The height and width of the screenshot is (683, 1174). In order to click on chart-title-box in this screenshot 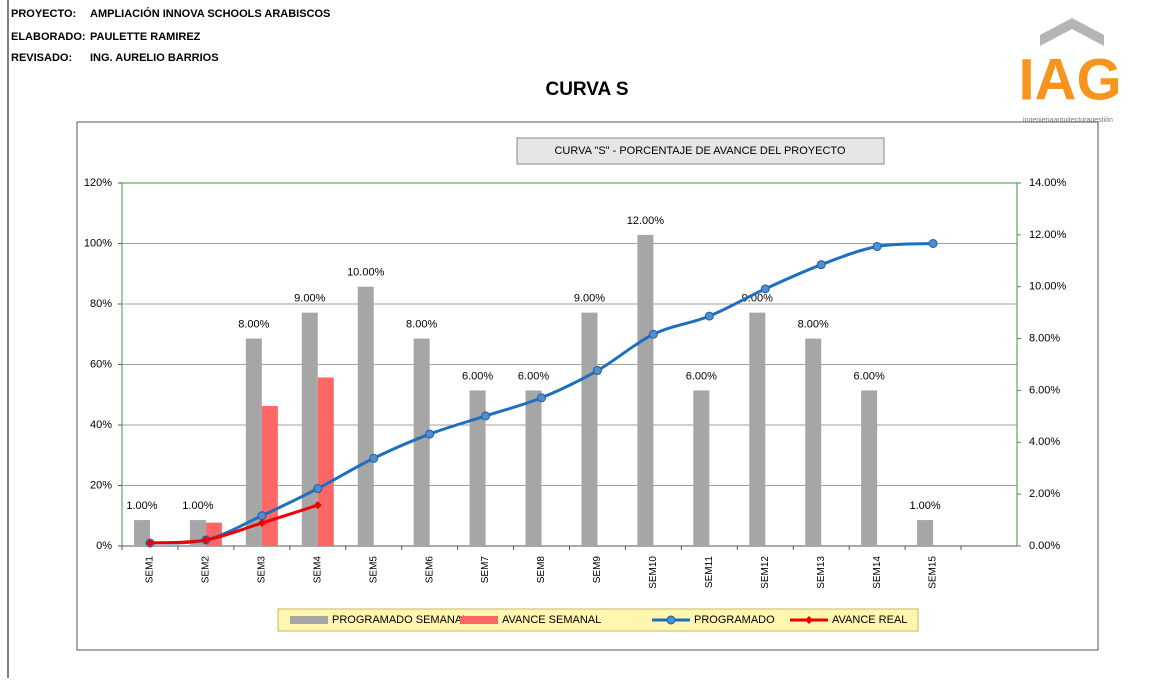, I will do `click(700, 151)`.